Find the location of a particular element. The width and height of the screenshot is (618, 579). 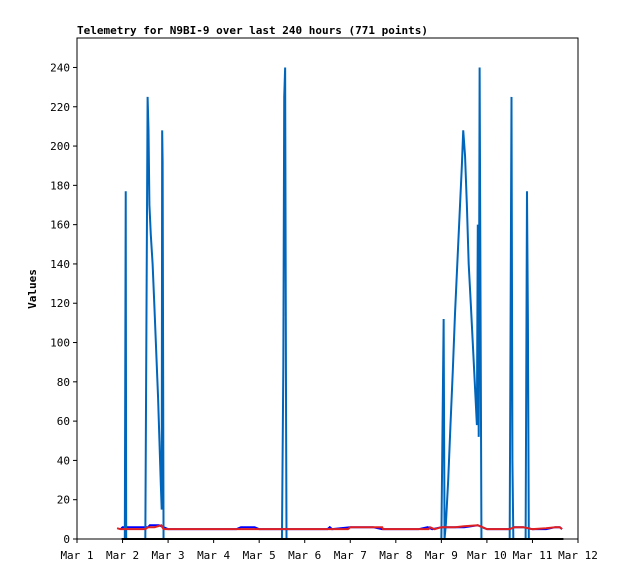

y-tick-label: 200 is located at coordinates (60, 146).